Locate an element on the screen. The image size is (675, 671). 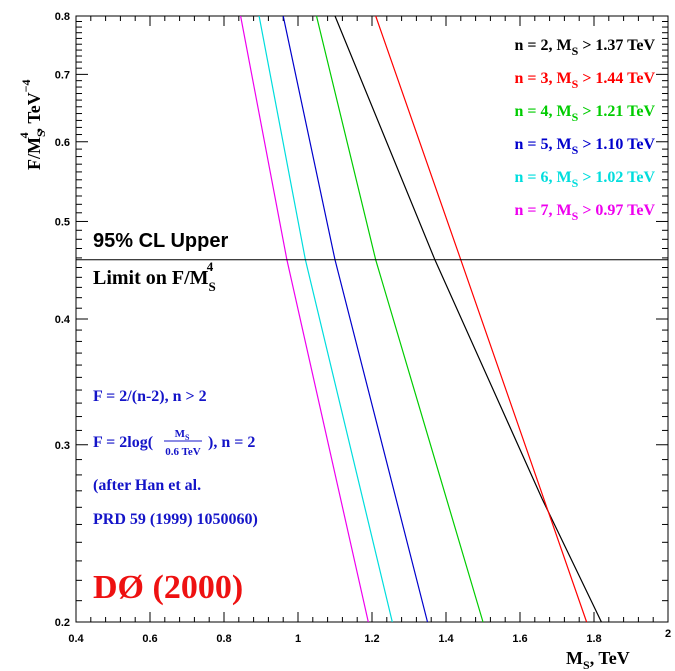
x-tick-label: 2 is located at coordinates (668, 634).